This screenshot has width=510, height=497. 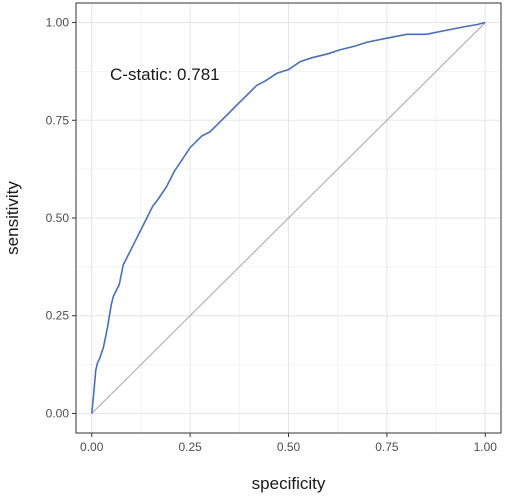 What do you see at coordinates (58, 23) in the screenshot?
I see `y-tick-label: 1.00` at bounding box center [58, 23].